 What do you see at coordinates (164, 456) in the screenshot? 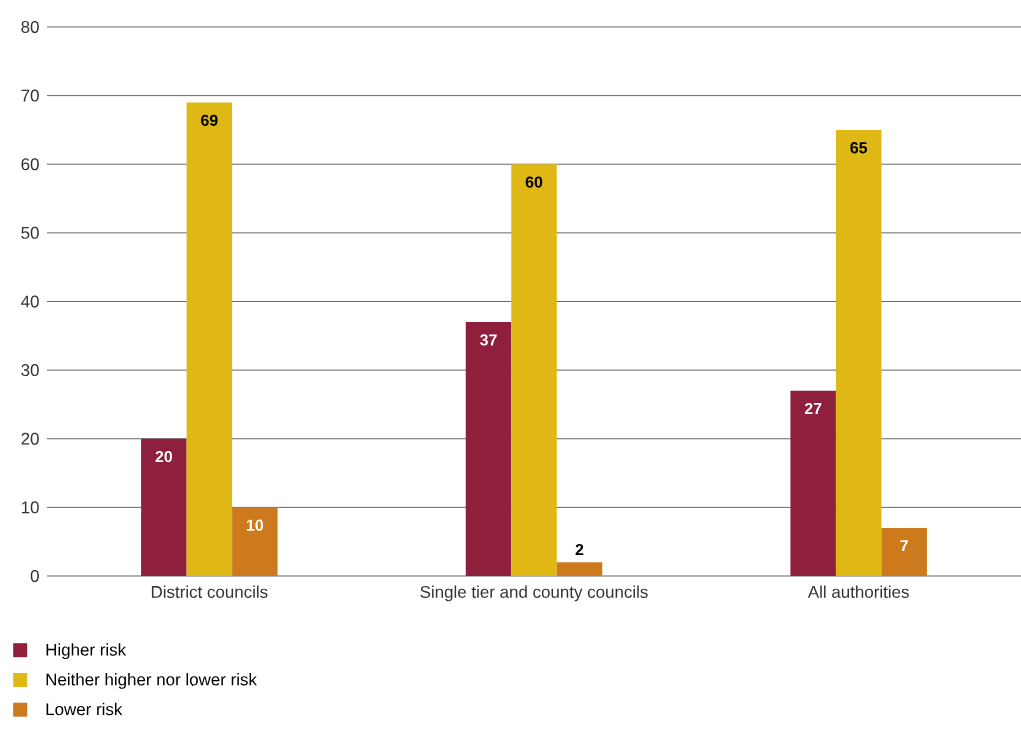
I see `data-label: 20` at bounding box center [164, 456].